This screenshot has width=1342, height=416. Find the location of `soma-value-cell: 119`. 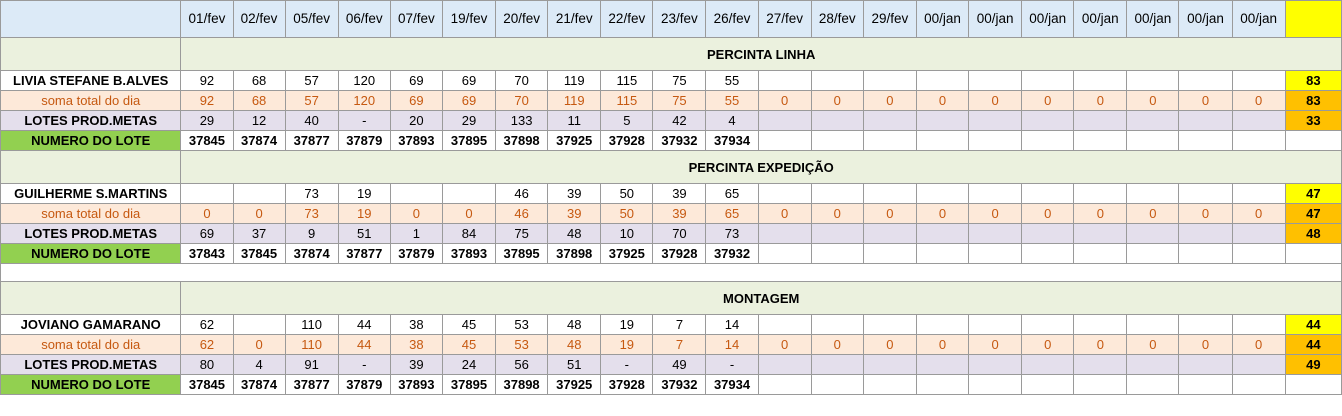

soma-value-cell: 119 is located at coordinates (574, 100).